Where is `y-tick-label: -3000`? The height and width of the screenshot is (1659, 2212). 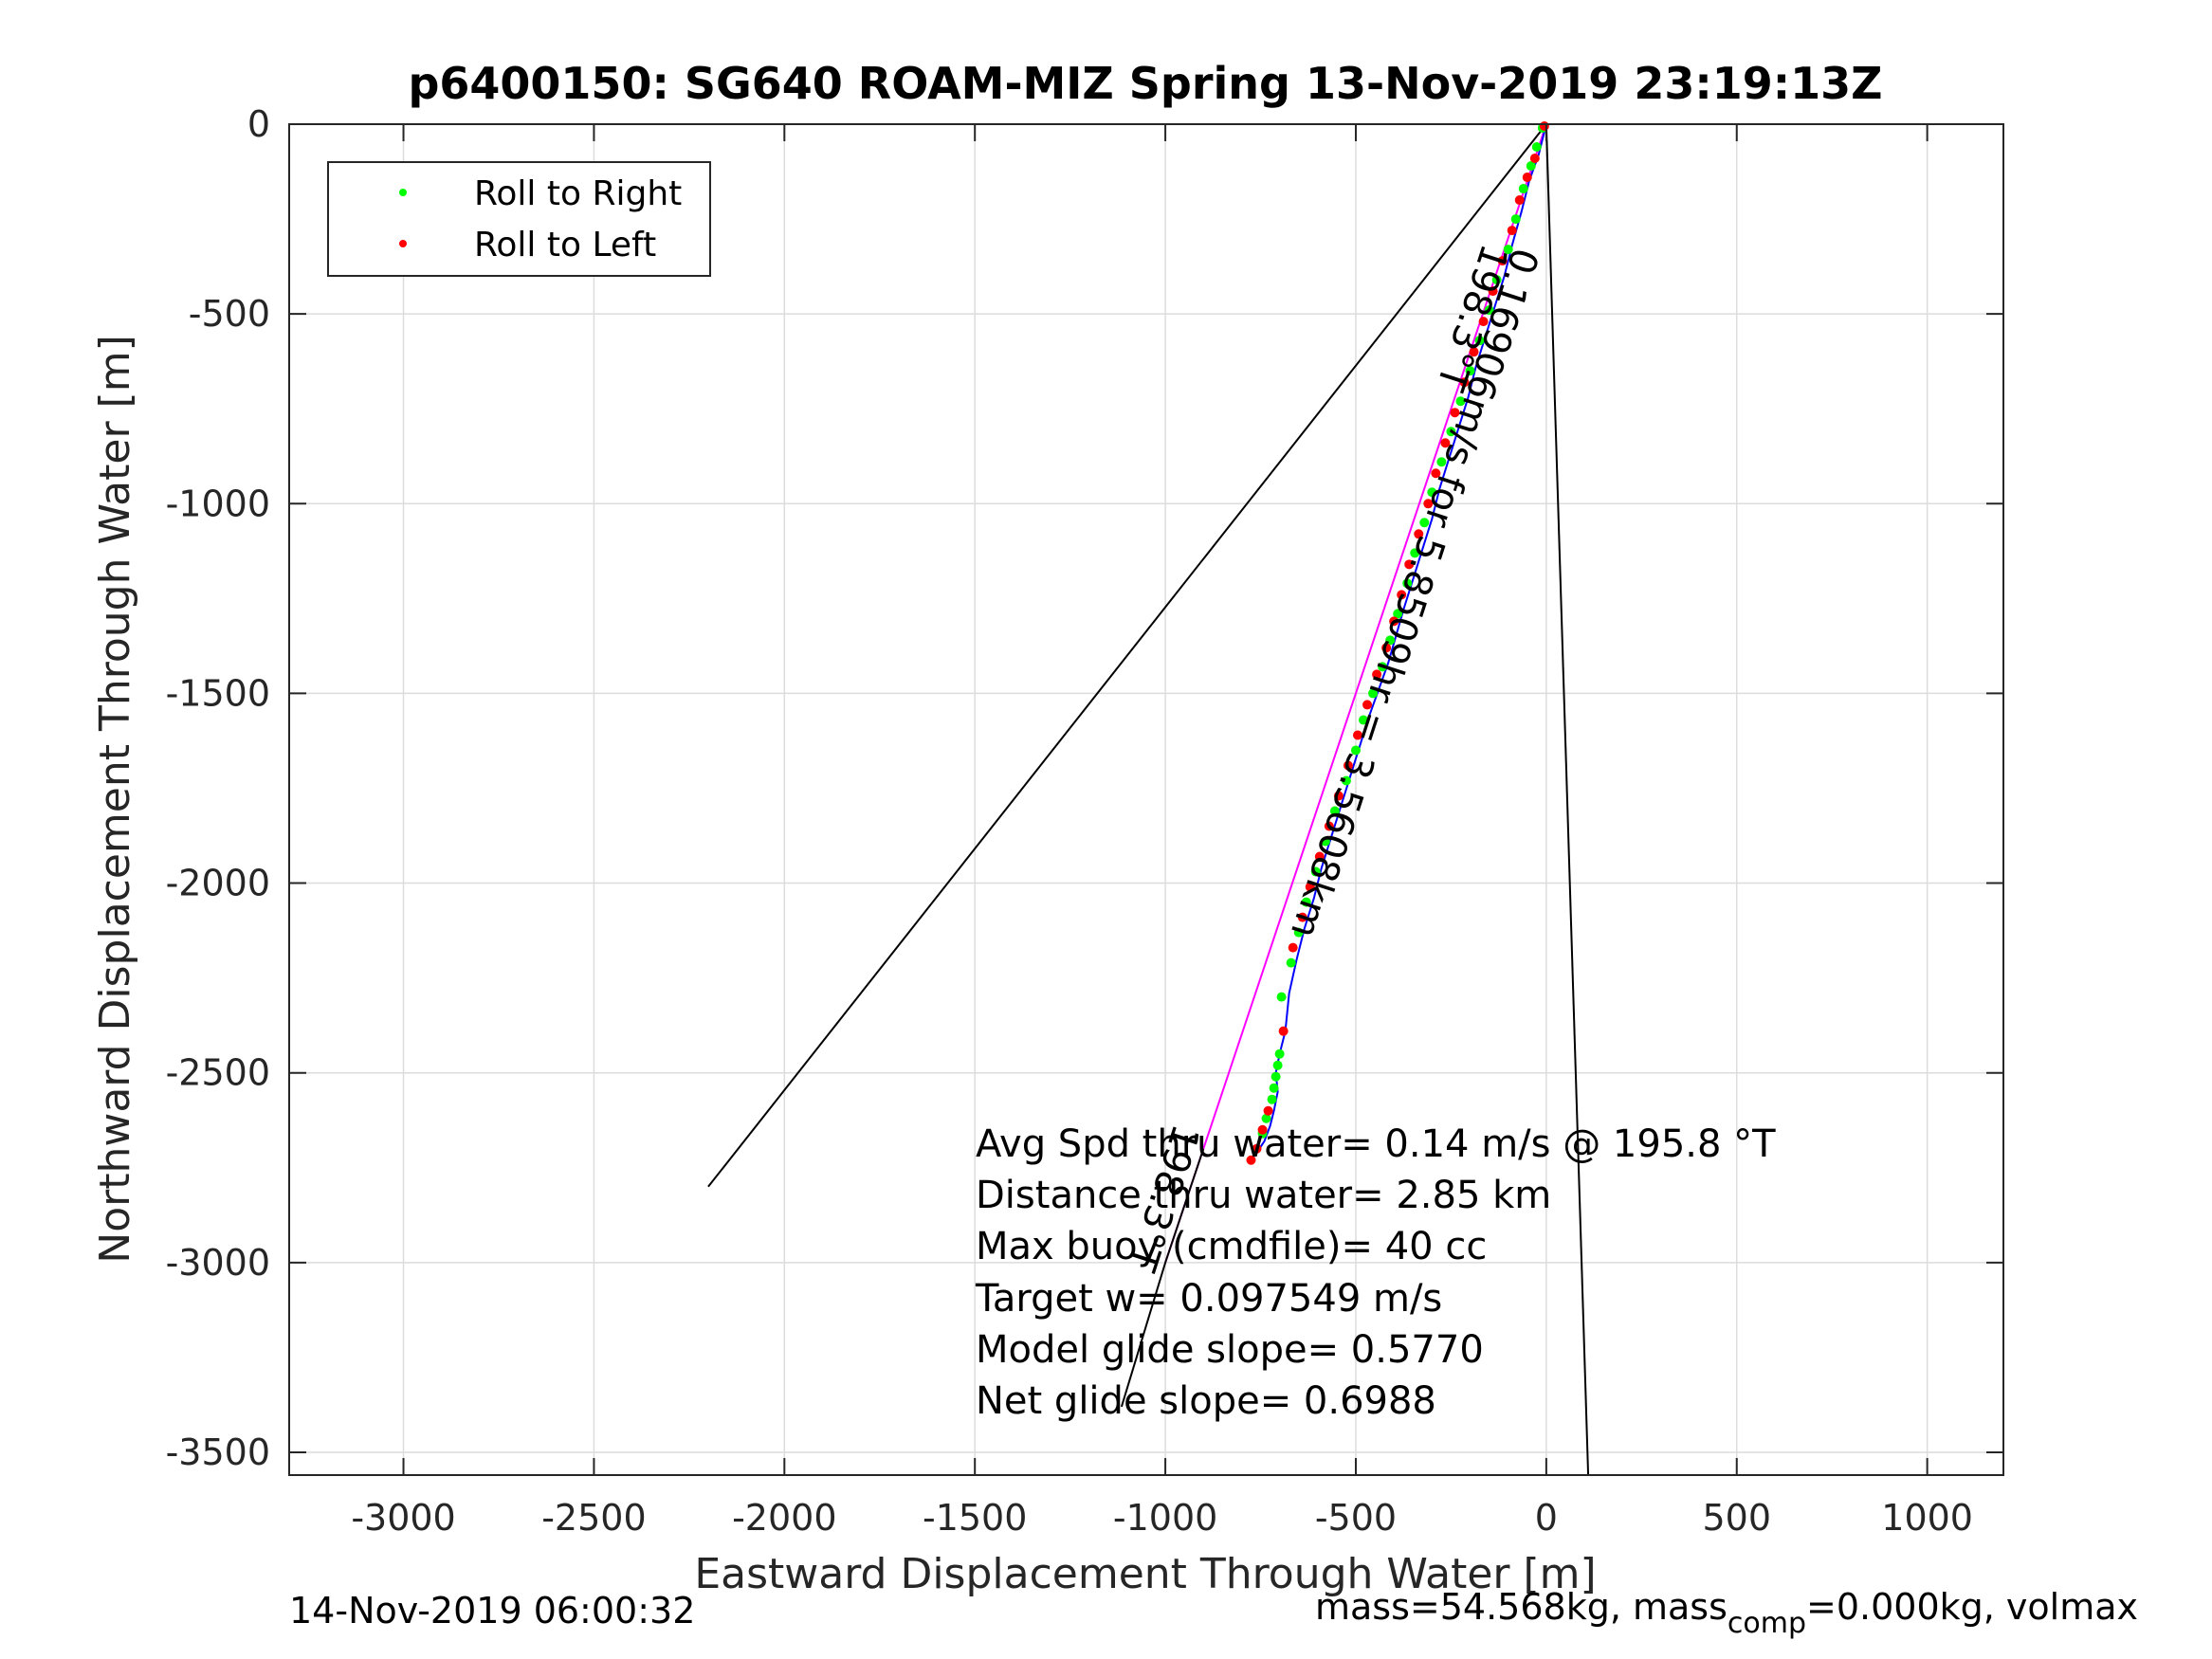 y-tick-label: -3000 is located at coordinates (218, 1263).